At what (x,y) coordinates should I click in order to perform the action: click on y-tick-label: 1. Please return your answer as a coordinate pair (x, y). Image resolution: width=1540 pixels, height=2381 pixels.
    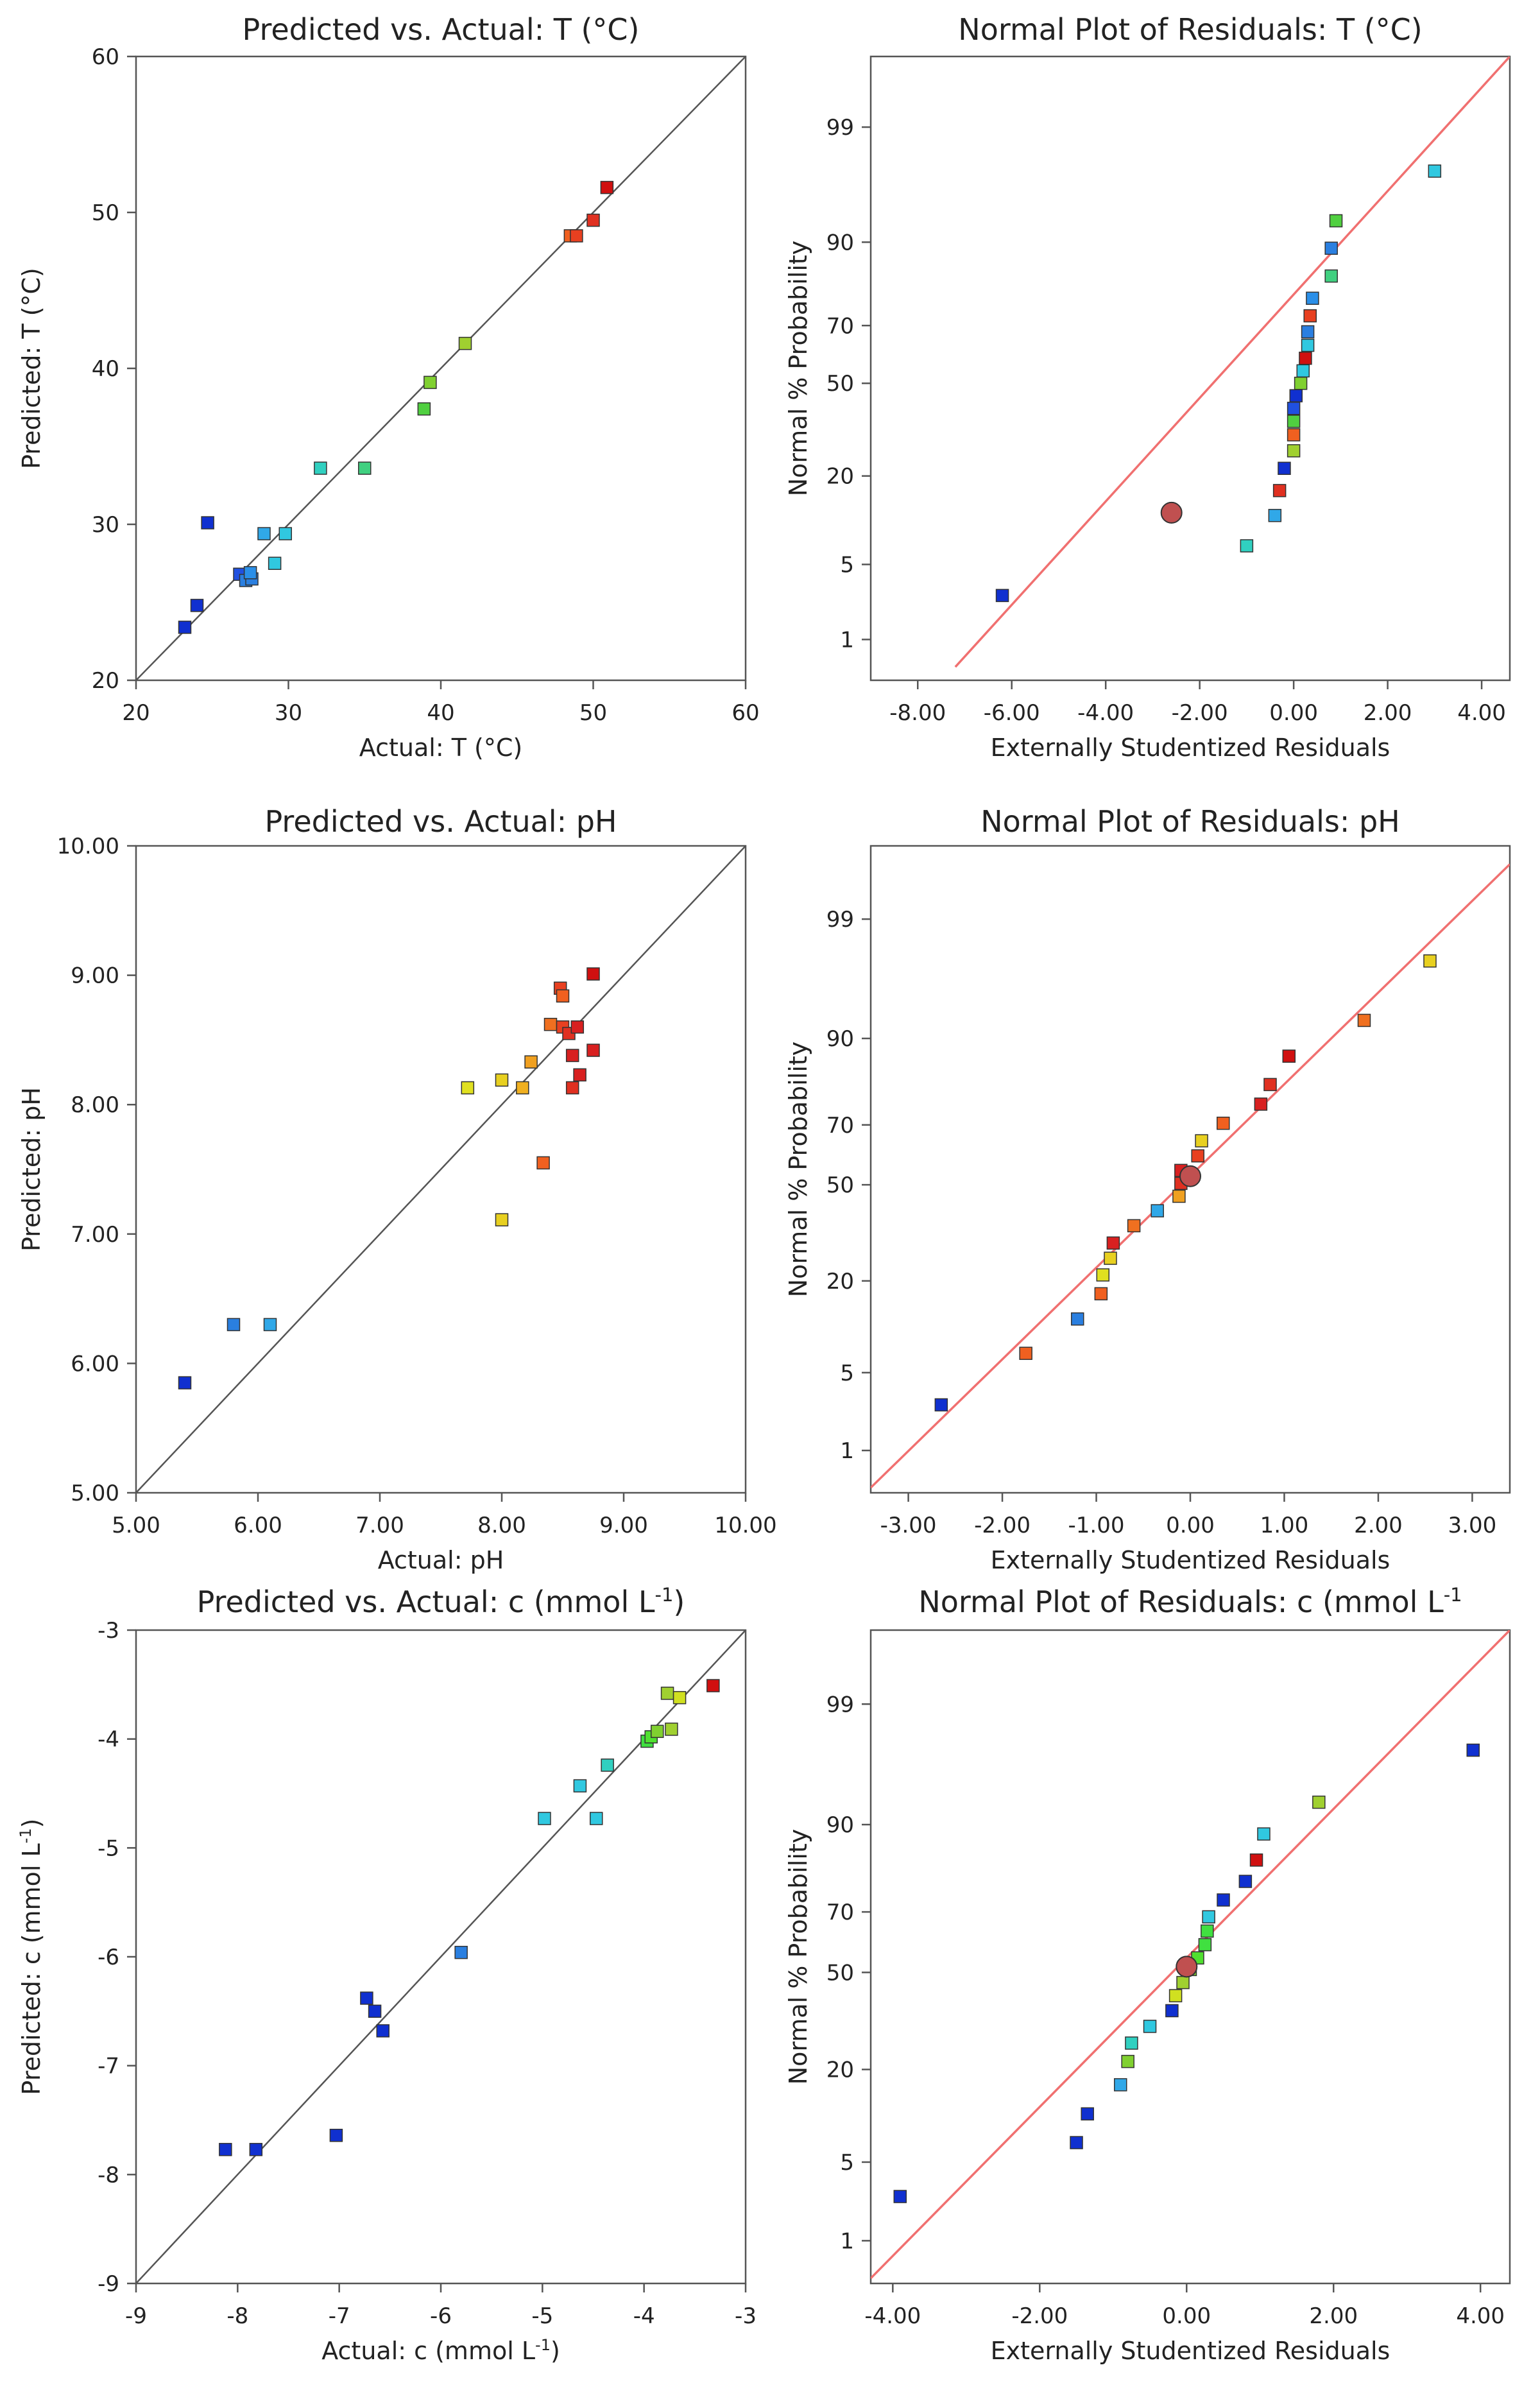
    Looking at the image, I should click on (847, 640).